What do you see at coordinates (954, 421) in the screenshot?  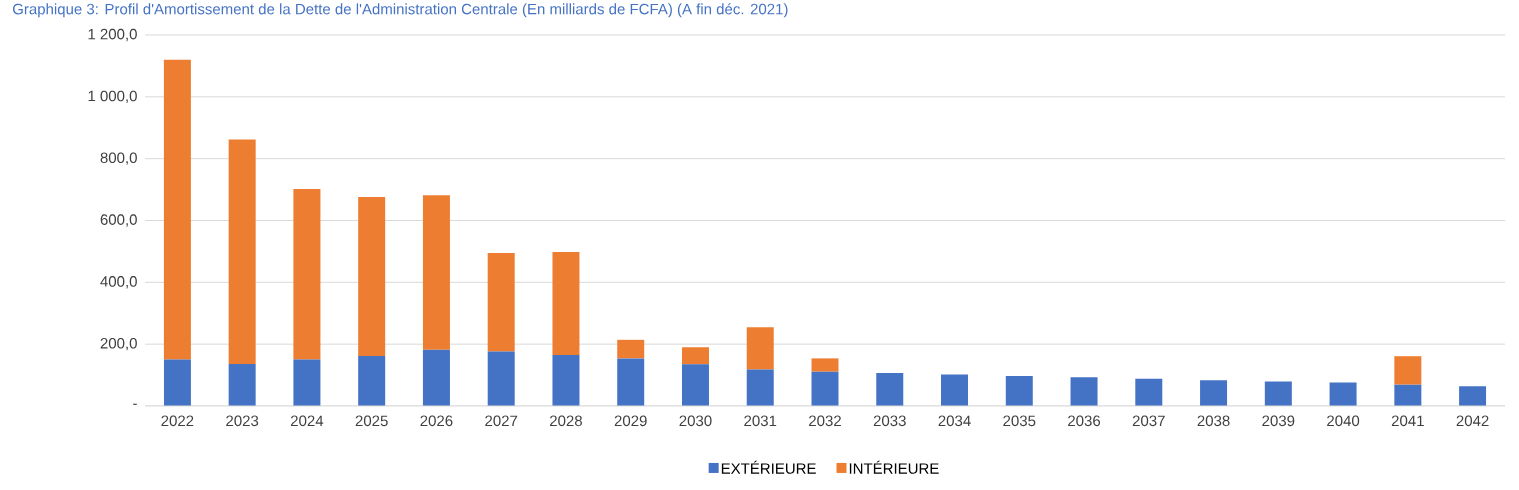 I see `x-tick-label: 2034` at bounding box center [954, 421].